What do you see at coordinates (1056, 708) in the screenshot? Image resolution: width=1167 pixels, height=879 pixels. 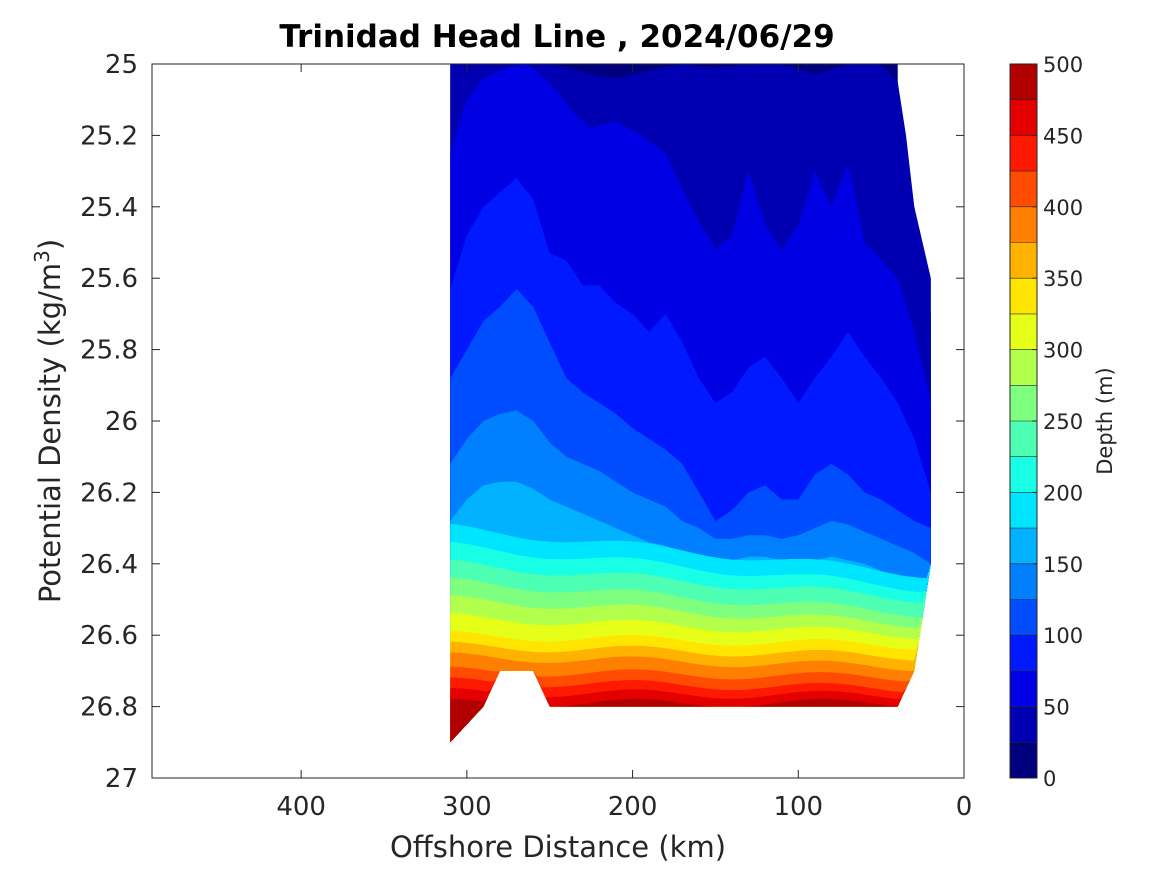 I see `colorbar-tick-label: 50` at bounding box center [1056, 708].